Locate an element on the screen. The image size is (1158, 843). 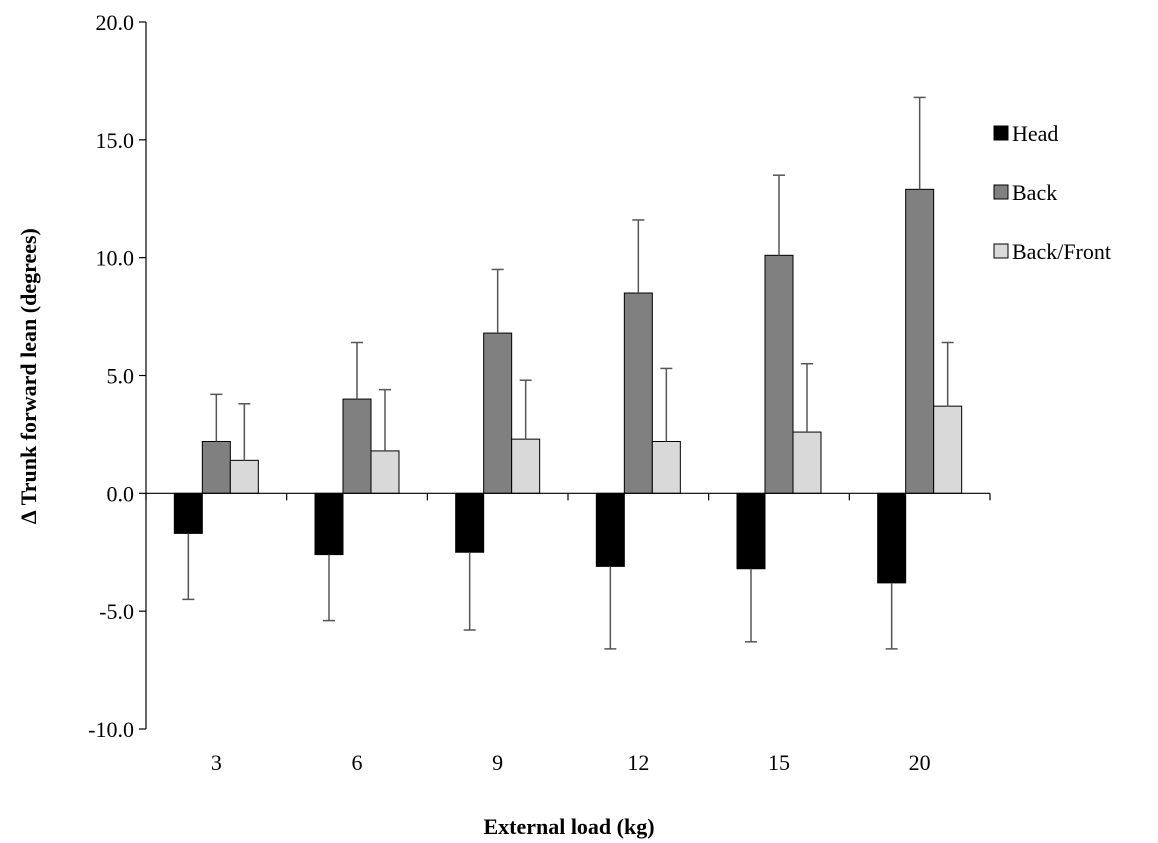
x-tick-label: 3 is located at coordinates (216, 762).